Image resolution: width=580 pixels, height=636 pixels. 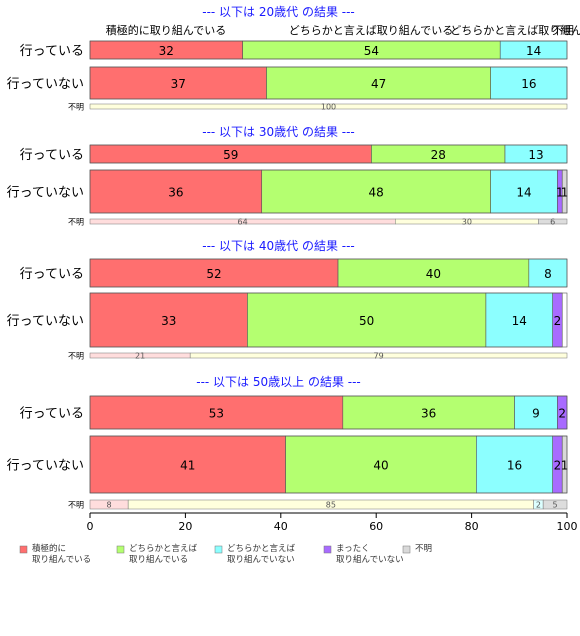 I want to click on bar-value-label: 59, so click(x=230, y=155).